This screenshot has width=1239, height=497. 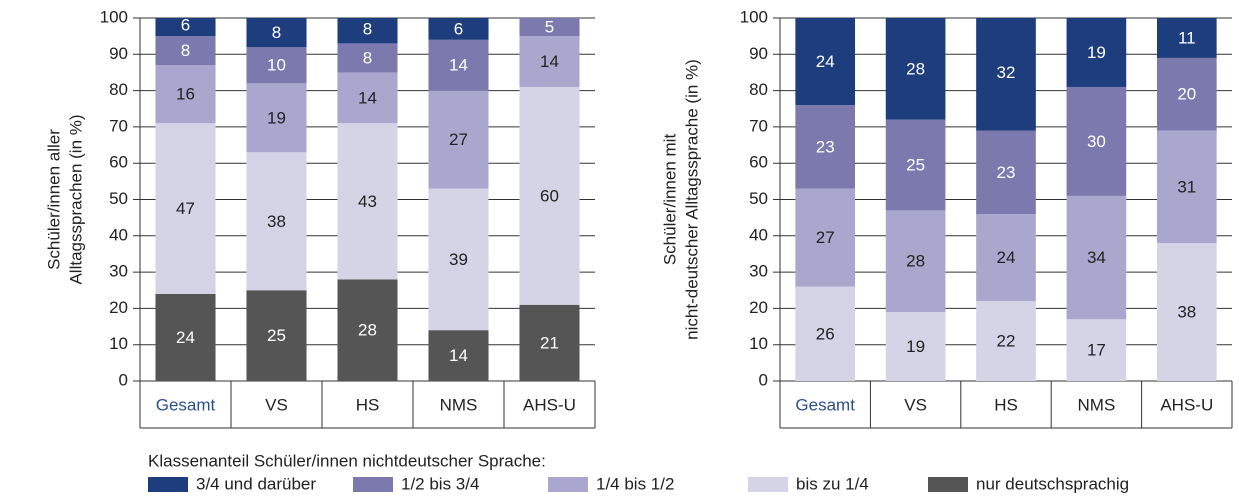 What do you see at coordinates (549, 342) in the screenshot?
I see `data-label: 21` at bounding box center [549, 342].